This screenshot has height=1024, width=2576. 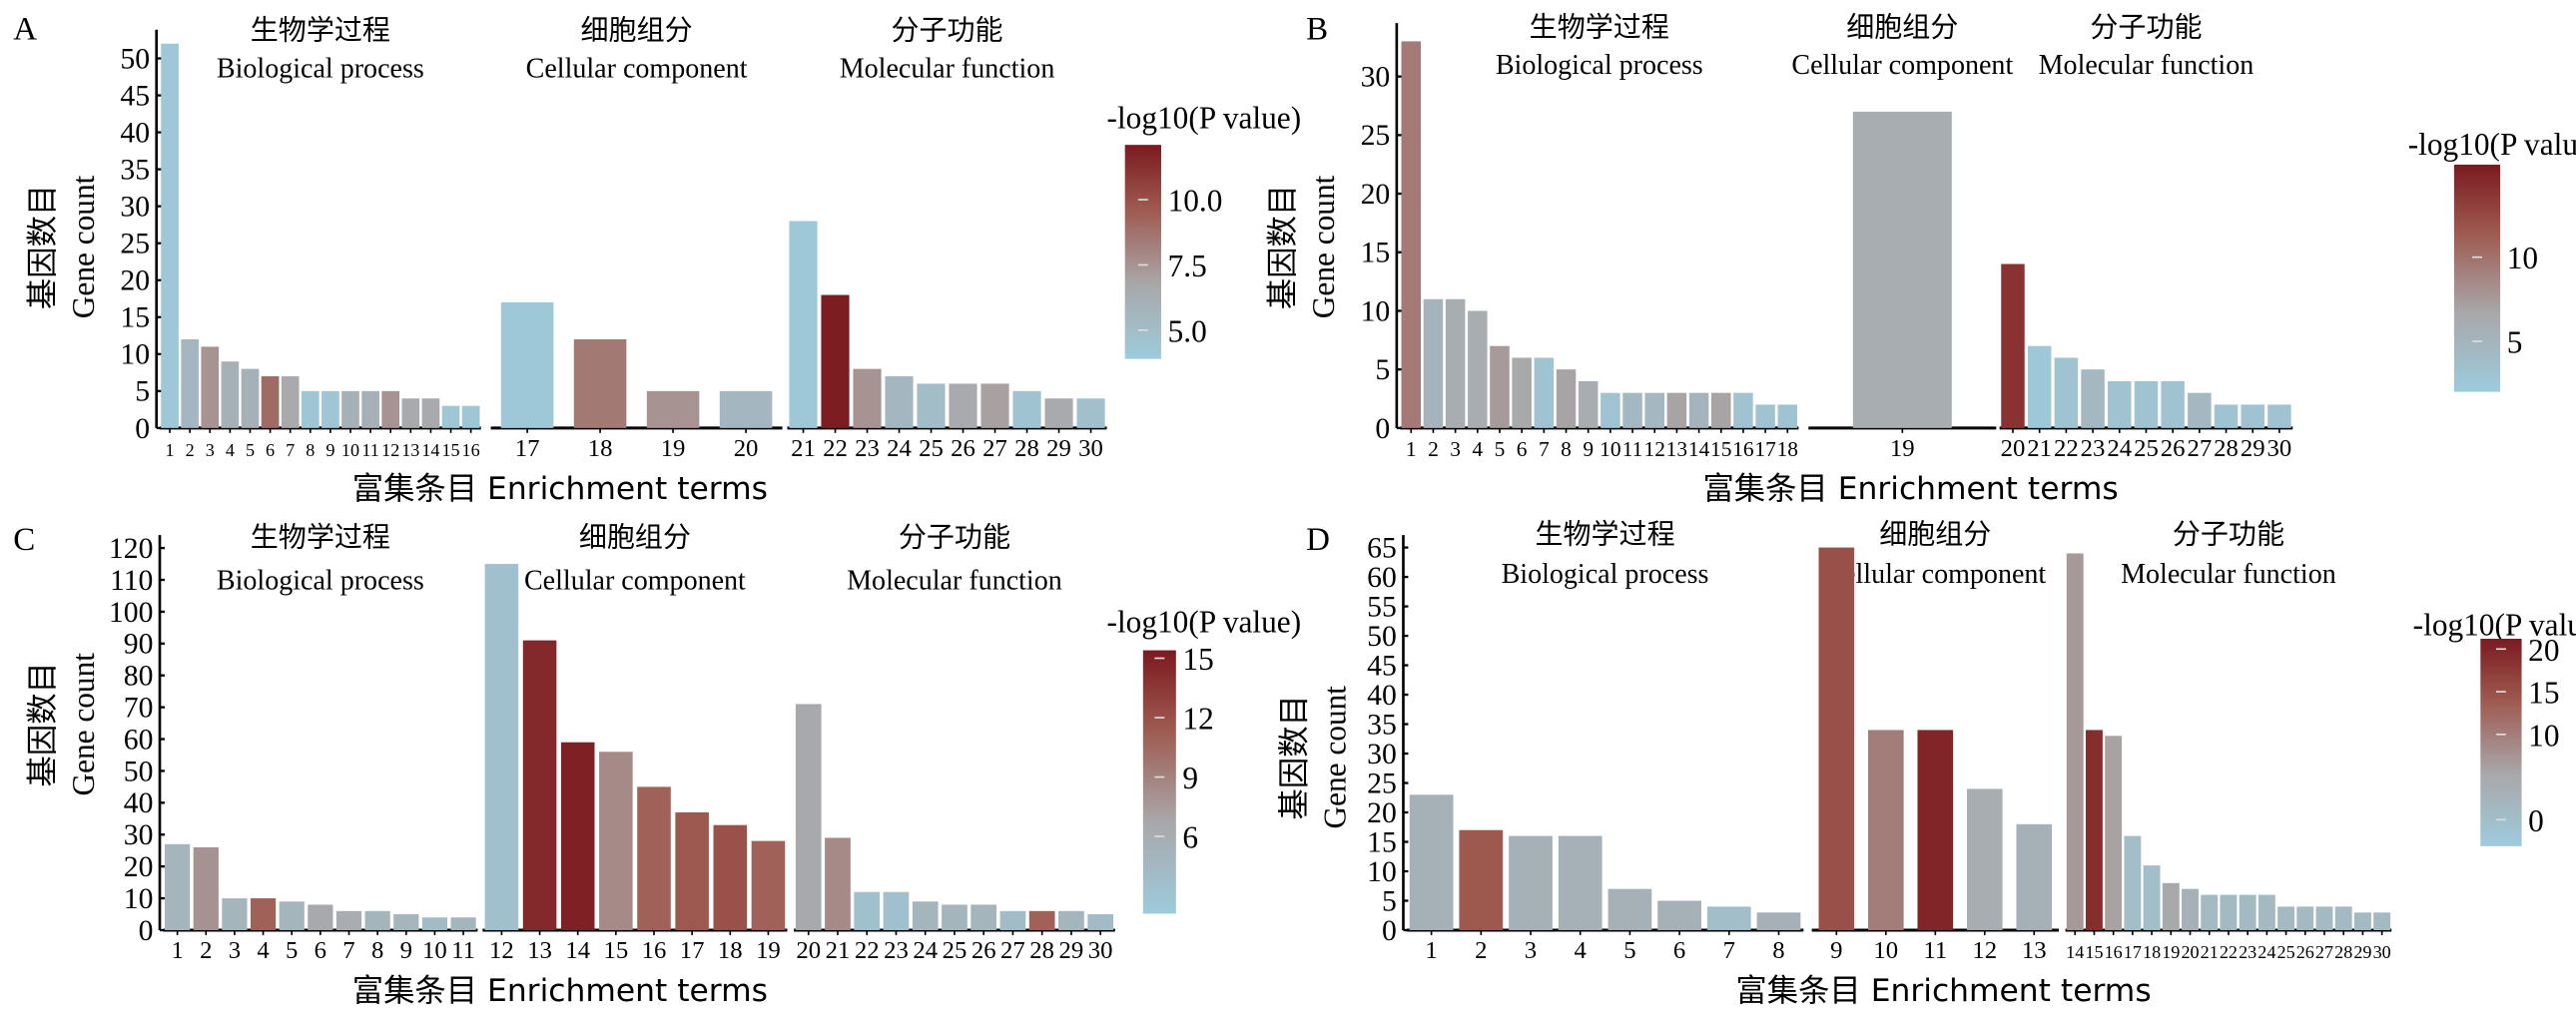 I want to click on x-tick-label: 4, so click(x=1477, y=449).